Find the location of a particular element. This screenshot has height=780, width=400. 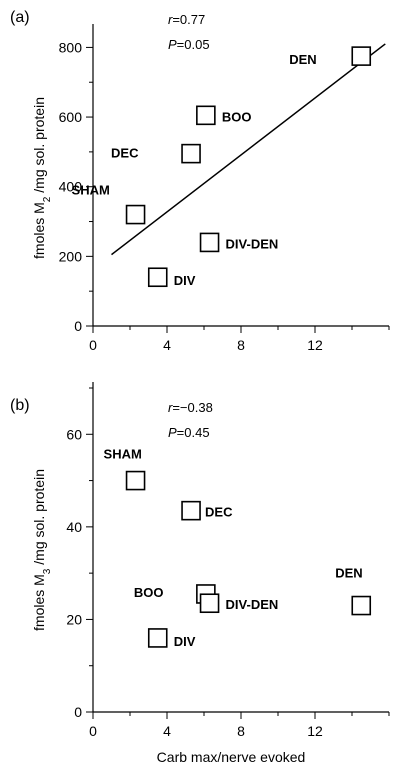

r-value: =0.77 is located at coordinates (188, 19).